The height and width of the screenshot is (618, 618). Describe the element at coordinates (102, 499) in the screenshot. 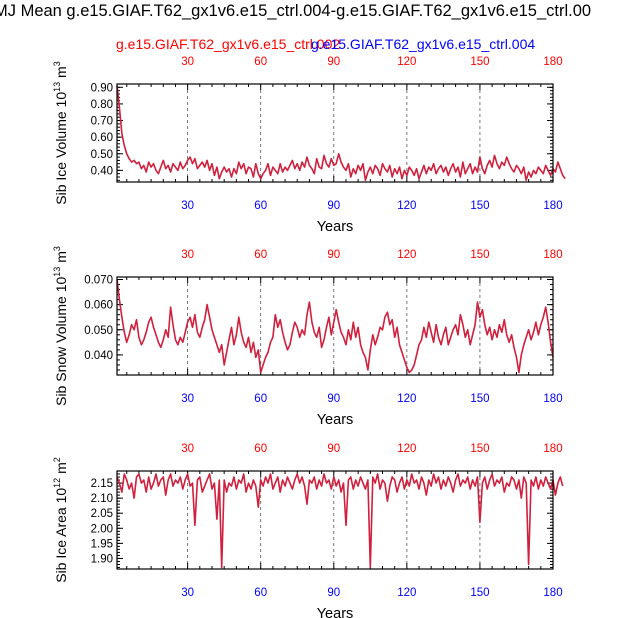

I see `y-tick-label: 2.10` at that location.